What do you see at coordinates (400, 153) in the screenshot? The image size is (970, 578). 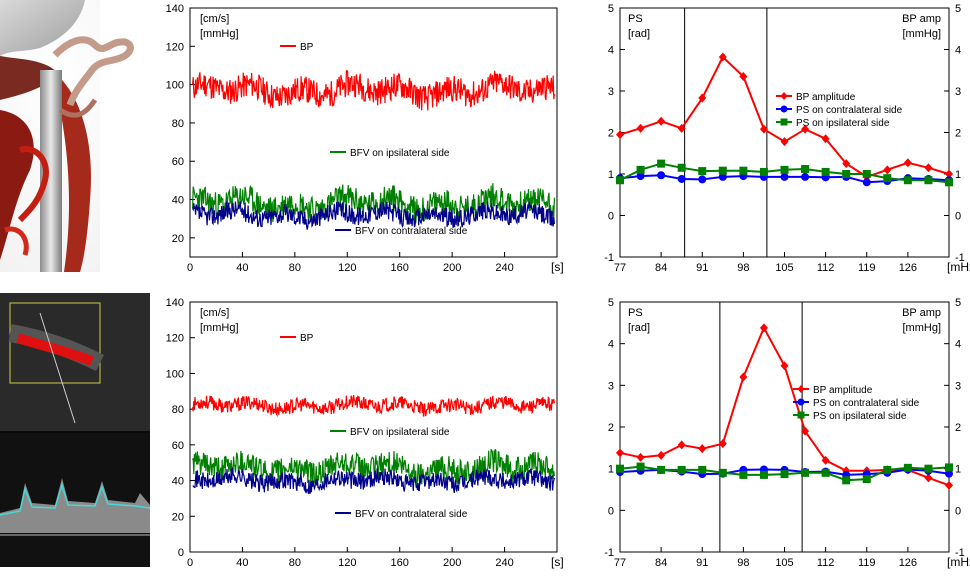 I see `chart-top-left-legend-label-ipsi: BFV on ipsilateral side` at bounding box center [400, 153].